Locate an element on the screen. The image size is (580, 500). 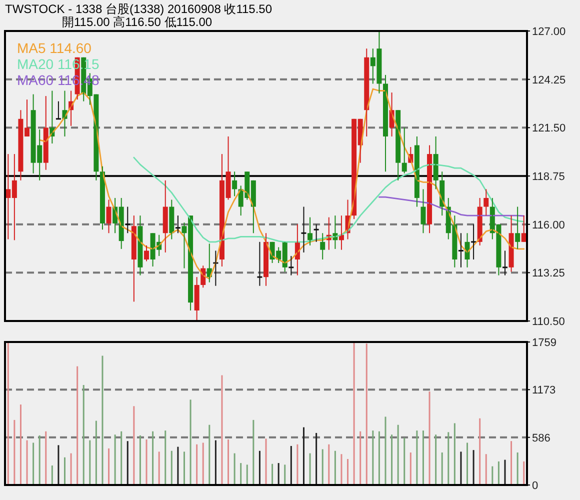
chart-title: TWSTOCK - 1338 台股(1338) 20160908 收115.50 is located at coordinates (138, 9).